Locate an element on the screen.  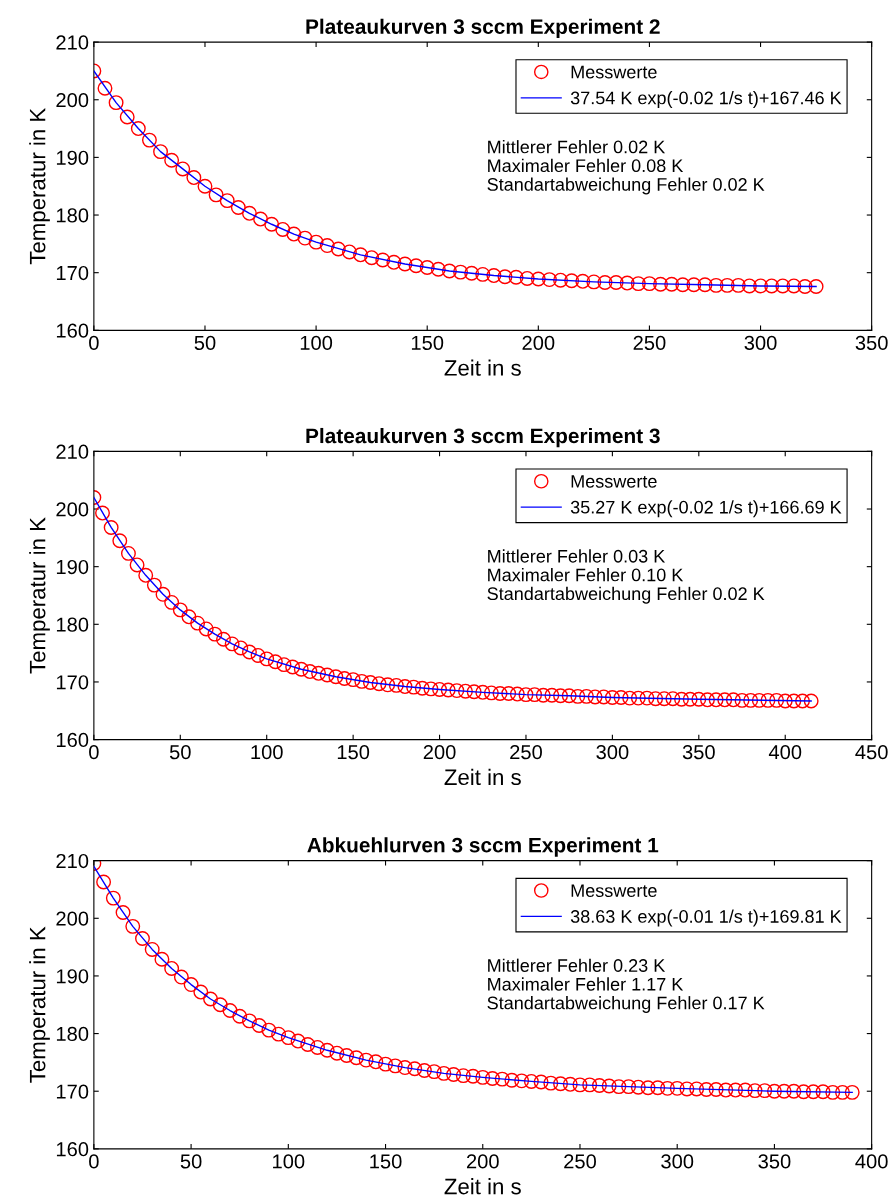
x-tick-label: 450 is located at coordinates (871, 752).